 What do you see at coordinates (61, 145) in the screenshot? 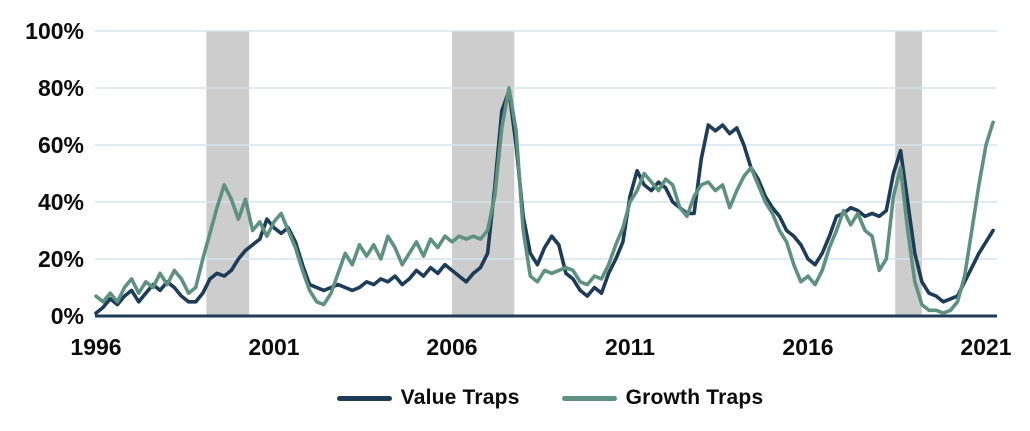
I see `y-axis-tick-label: 60%` at bounding box center [61, 145].